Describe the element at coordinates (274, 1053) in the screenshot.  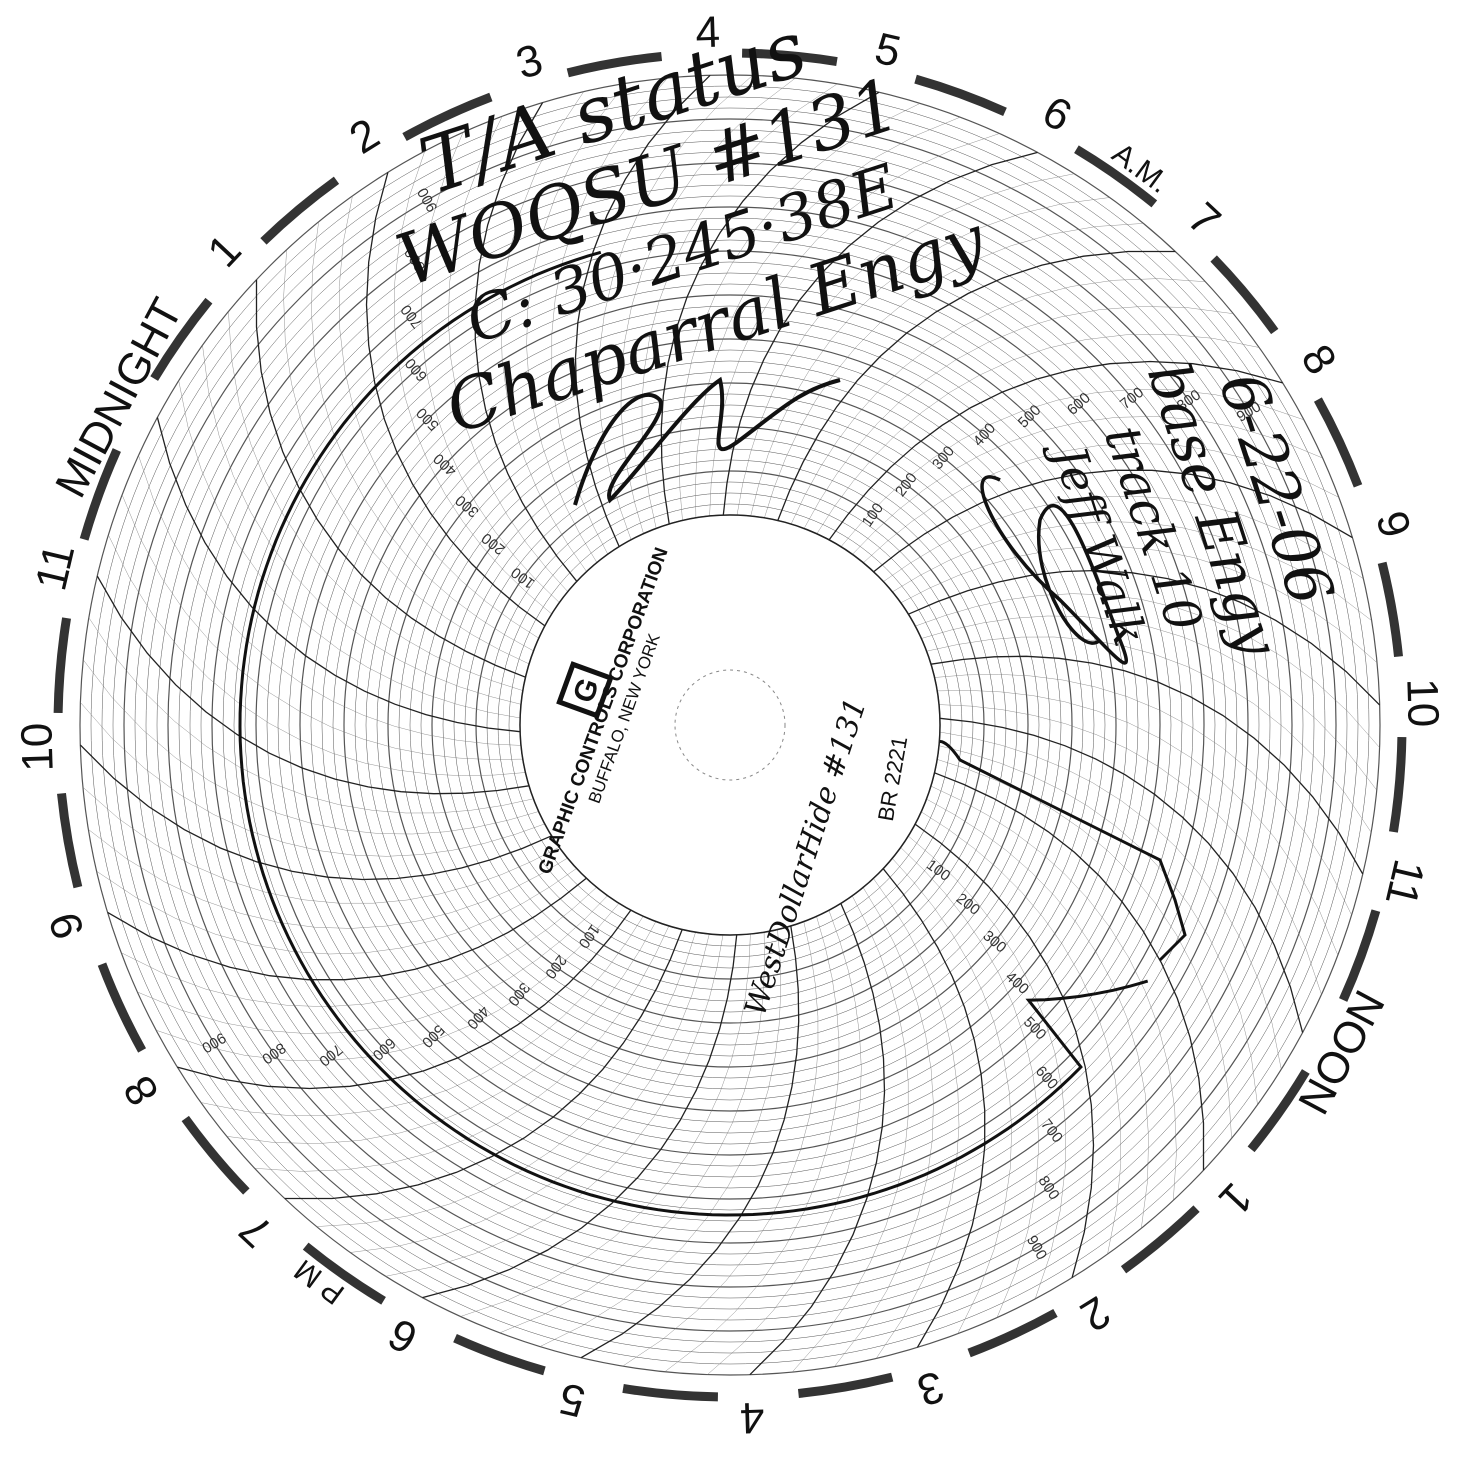
I see `scale-label: 800` at that location.